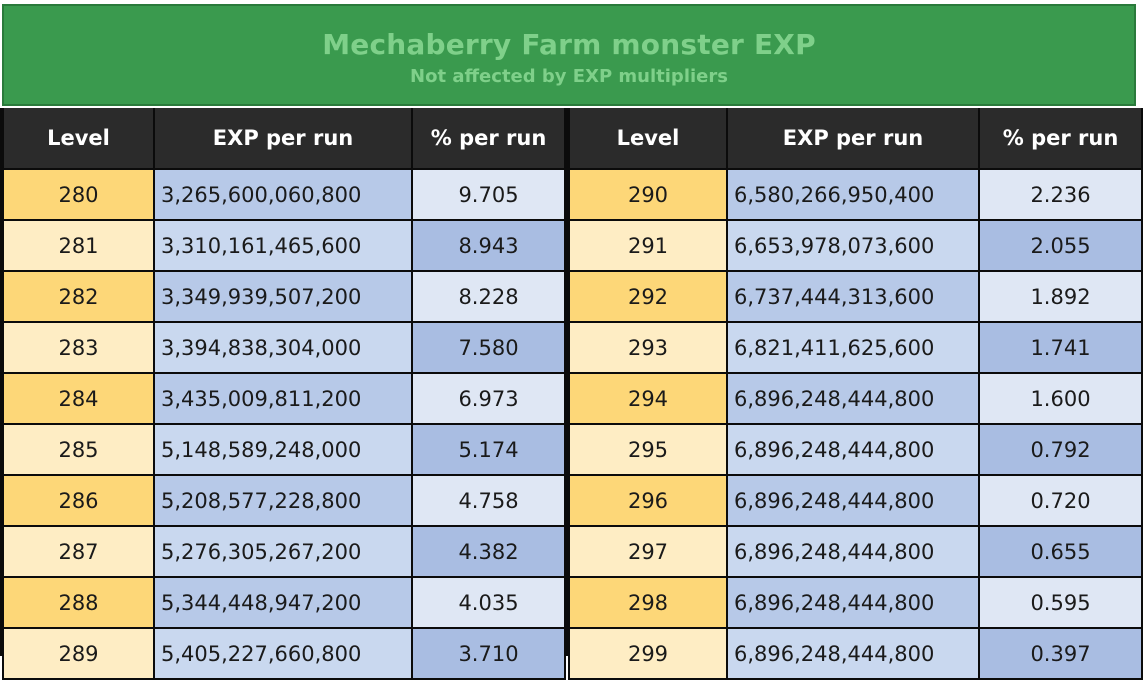  I want to click on pct-cell: 1.892, so click(1060, 296).